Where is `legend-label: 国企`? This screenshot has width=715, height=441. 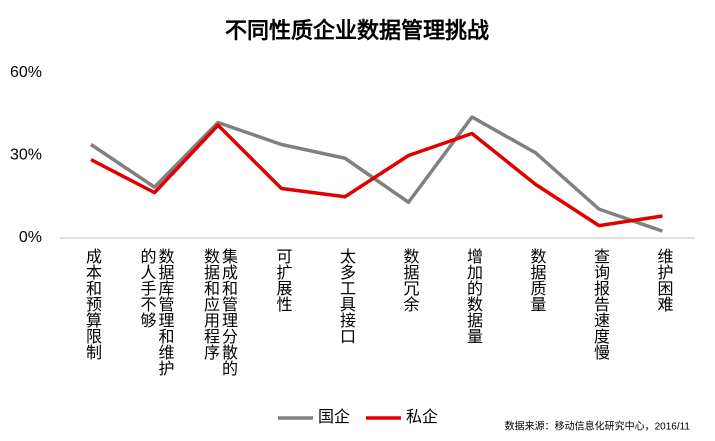 legend-label: 国企 is located at coordinates (334, 417).